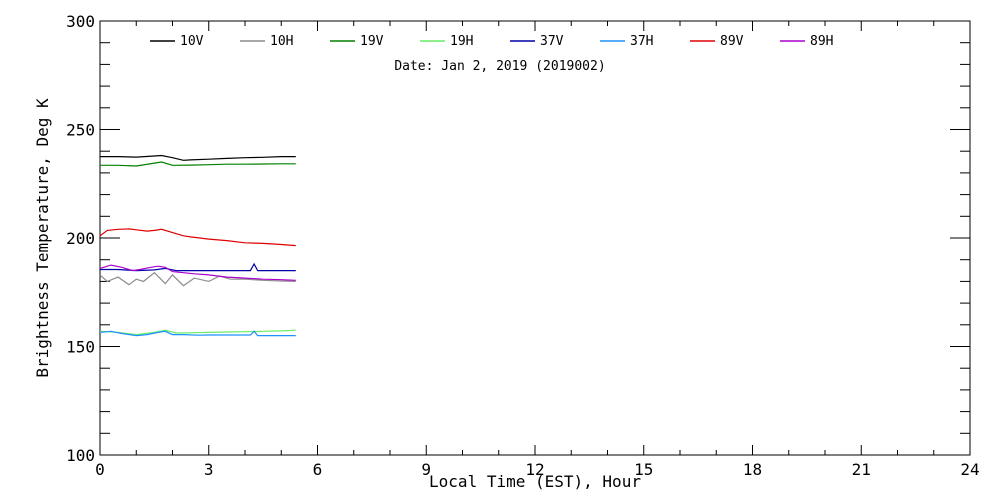 The image size is (1000, 500). What do you see at coordinates (752, 469) in the screenshot?
I see `x-tick-label: 18` at bounding box center [752, 469].